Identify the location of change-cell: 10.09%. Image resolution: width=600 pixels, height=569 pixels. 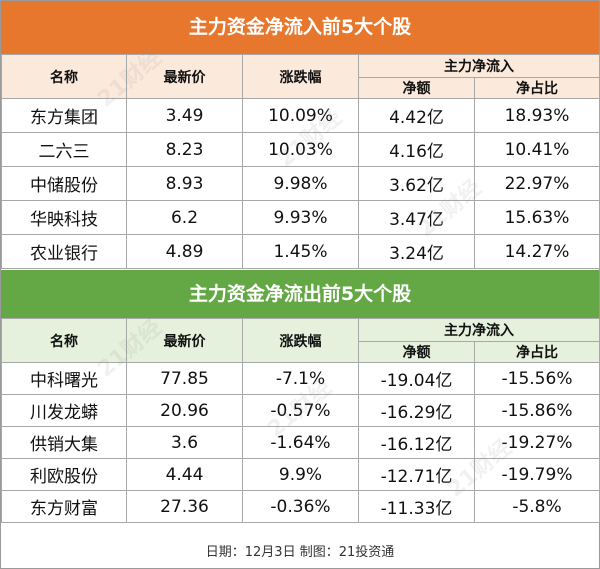
(300, 115).